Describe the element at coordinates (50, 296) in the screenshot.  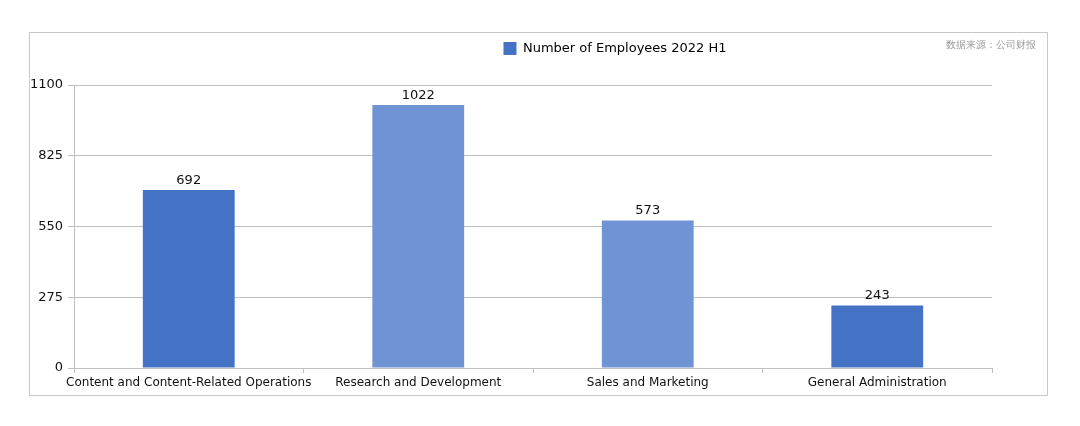
I see `y-tick-label: 275` at that location.